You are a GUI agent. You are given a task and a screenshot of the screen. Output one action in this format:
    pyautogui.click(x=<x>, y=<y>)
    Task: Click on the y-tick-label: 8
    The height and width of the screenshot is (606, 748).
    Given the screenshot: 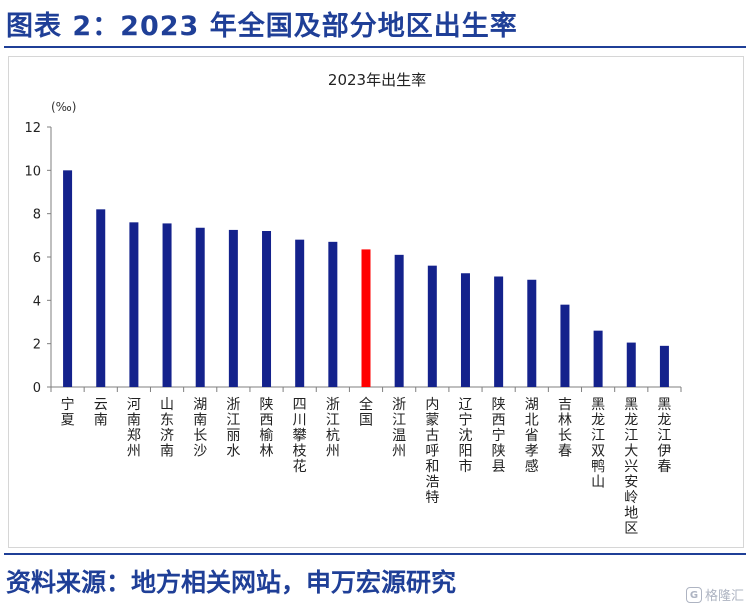 What is the action you would take?
    pyautogui.click(x=37, y=215)
    